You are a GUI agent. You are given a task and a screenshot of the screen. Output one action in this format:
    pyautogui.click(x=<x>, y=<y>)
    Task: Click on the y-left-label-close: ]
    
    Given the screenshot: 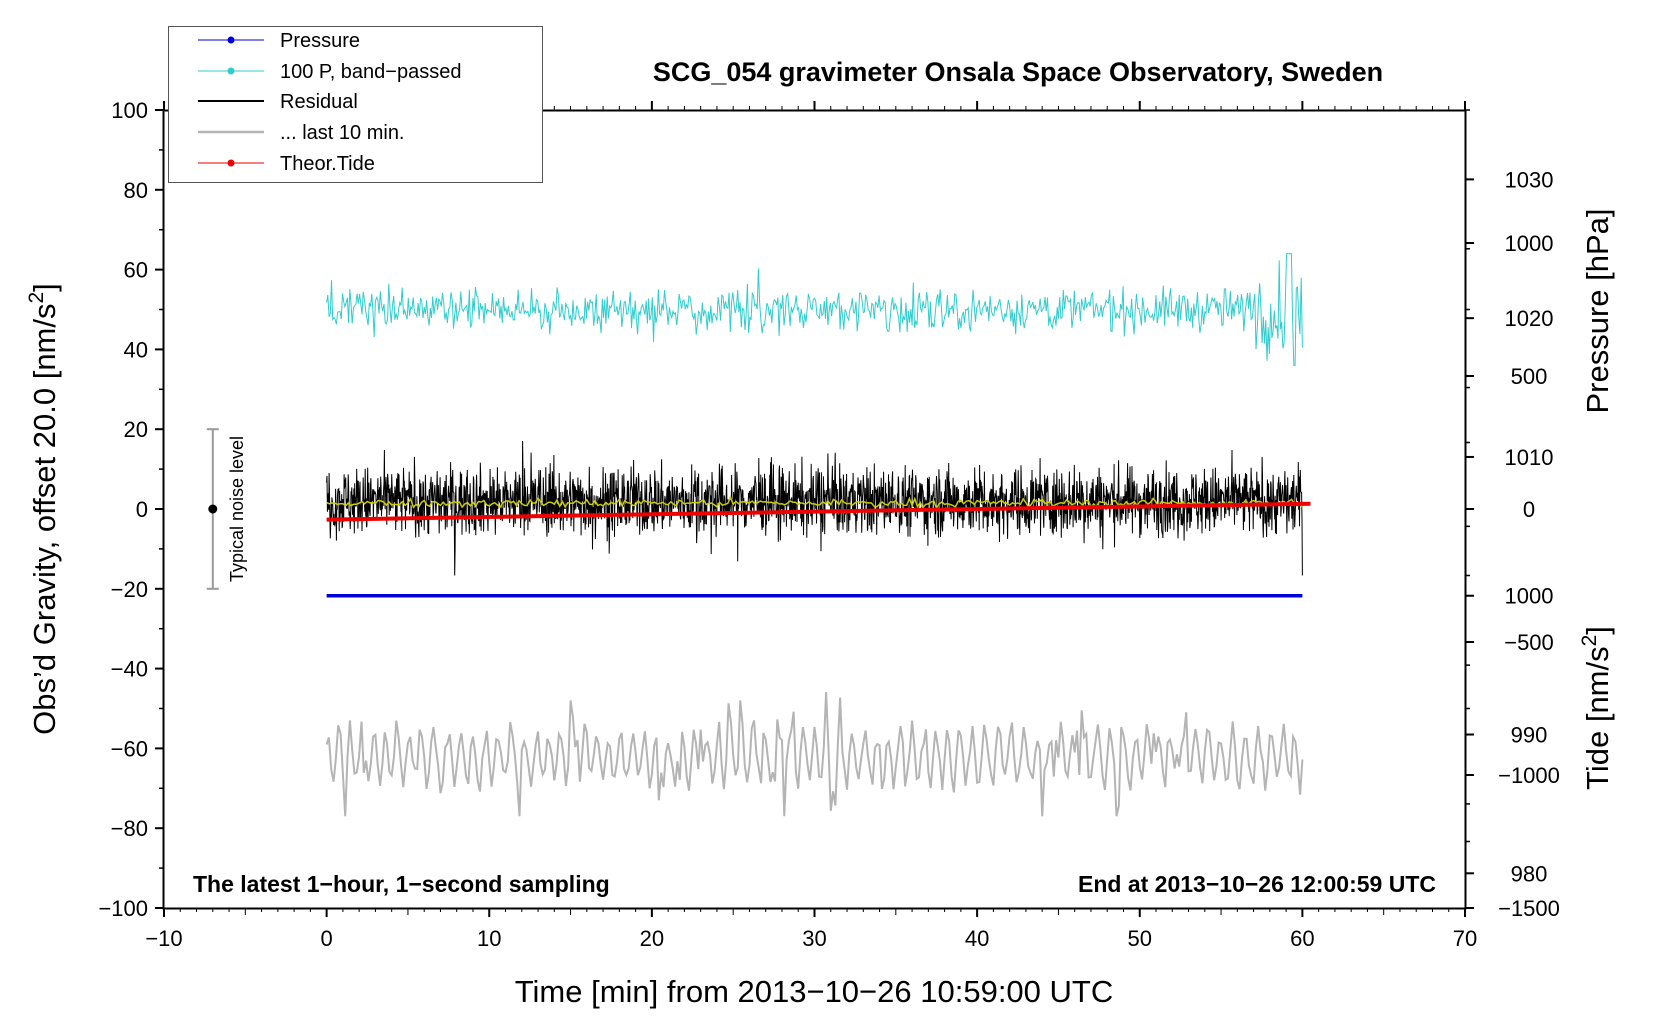 What is the action you would take?
    pyautogui.click(x=44, y=287)
    